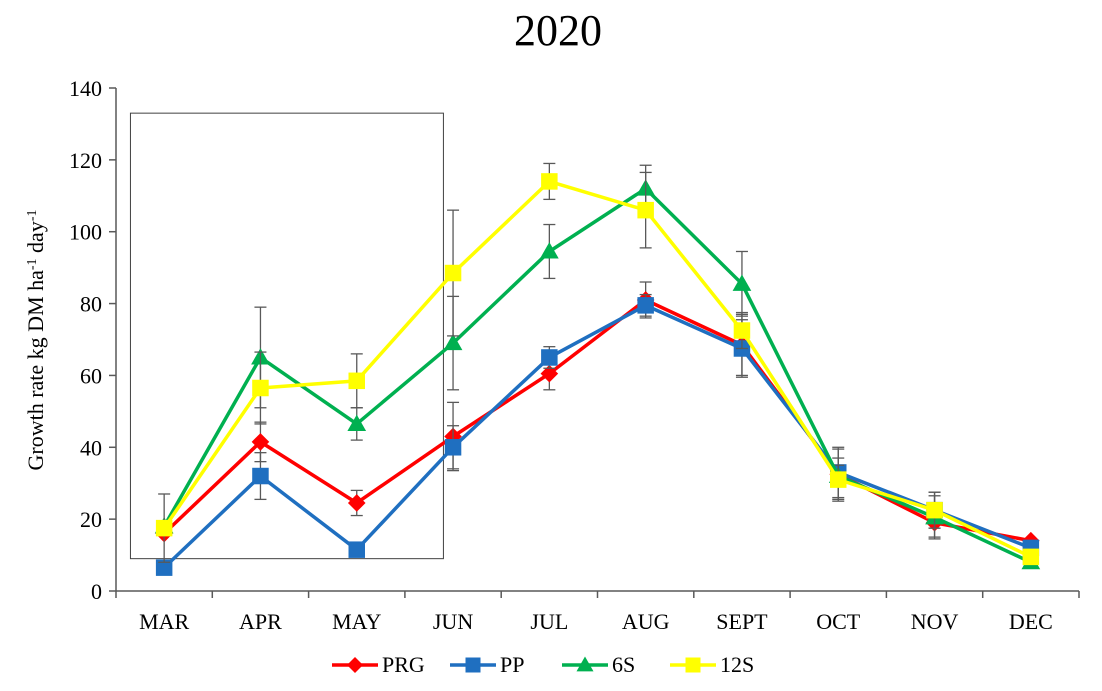  What do you see at coordinates (164, 621) in the screenshot?
I see `x-tick-label: MAR` at bounding box center [164, 621].